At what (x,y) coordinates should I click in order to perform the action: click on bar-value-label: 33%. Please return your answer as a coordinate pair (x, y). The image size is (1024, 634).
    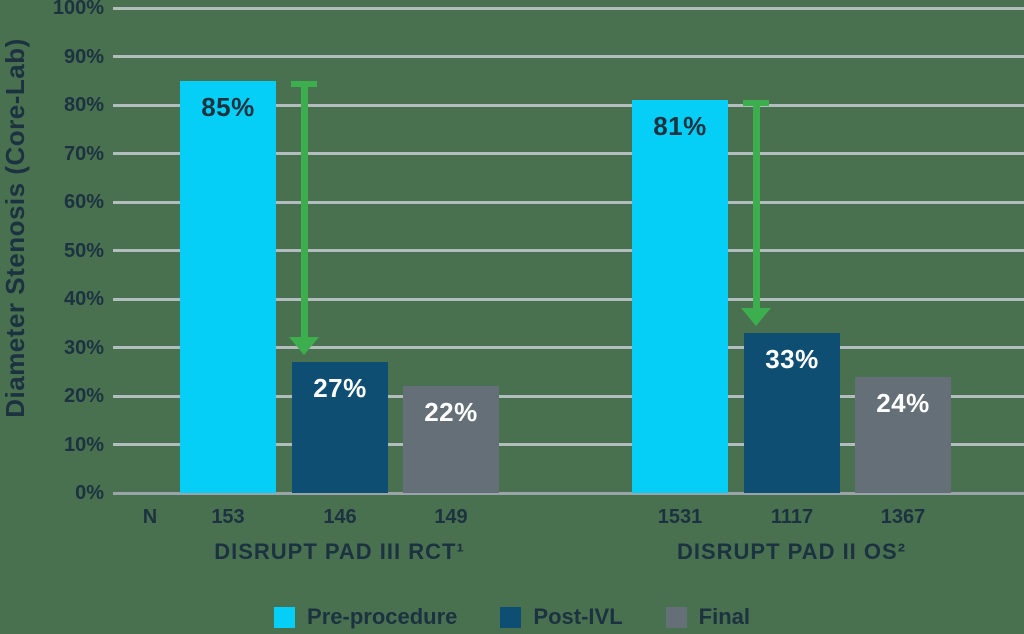
    Looking at the image, I should click on (792, 358).